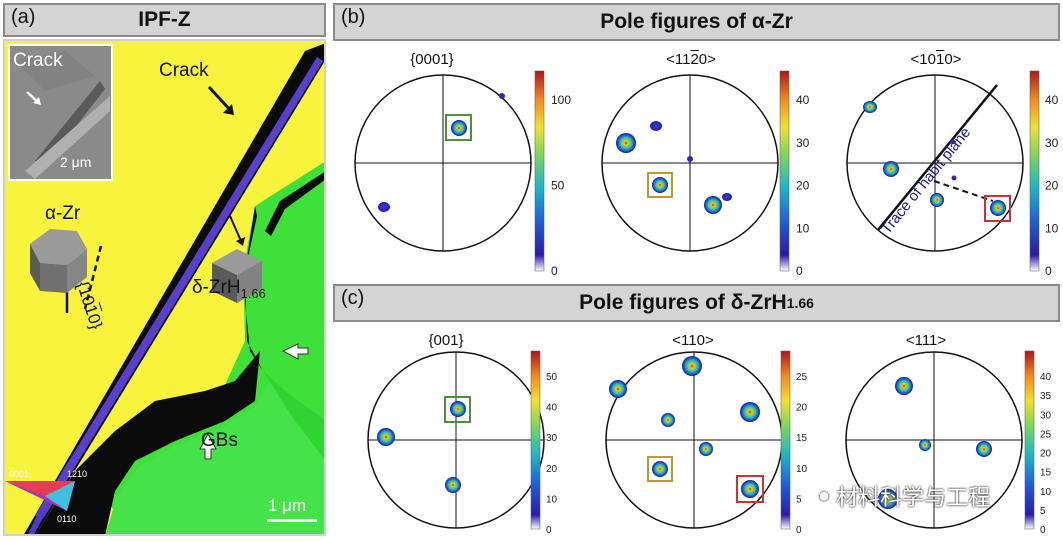 The height and width of the screenshot is (541, 1063). What do you see at coordinates (1046, 377) in the screenshot?
I see `colorbar-c-2-tick-40: 40` at bounding box center [1046, 377].